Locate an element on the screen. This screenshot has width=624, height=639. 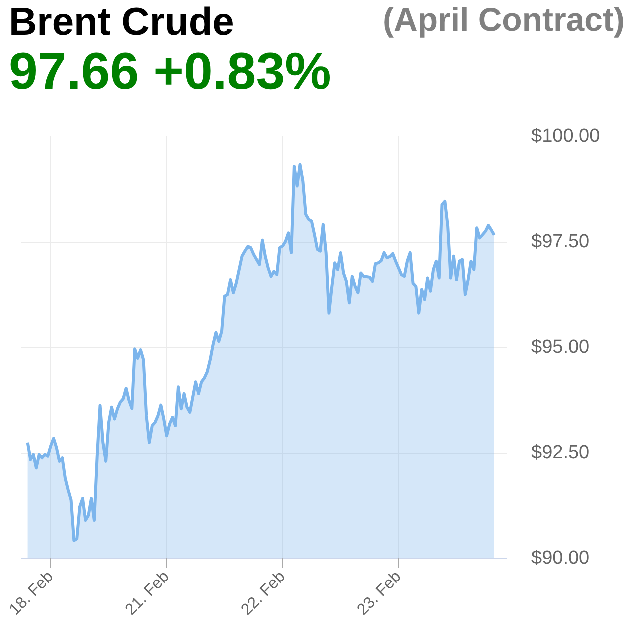
x-tick-label: 22. Feb is located at coordinates (263, 593).